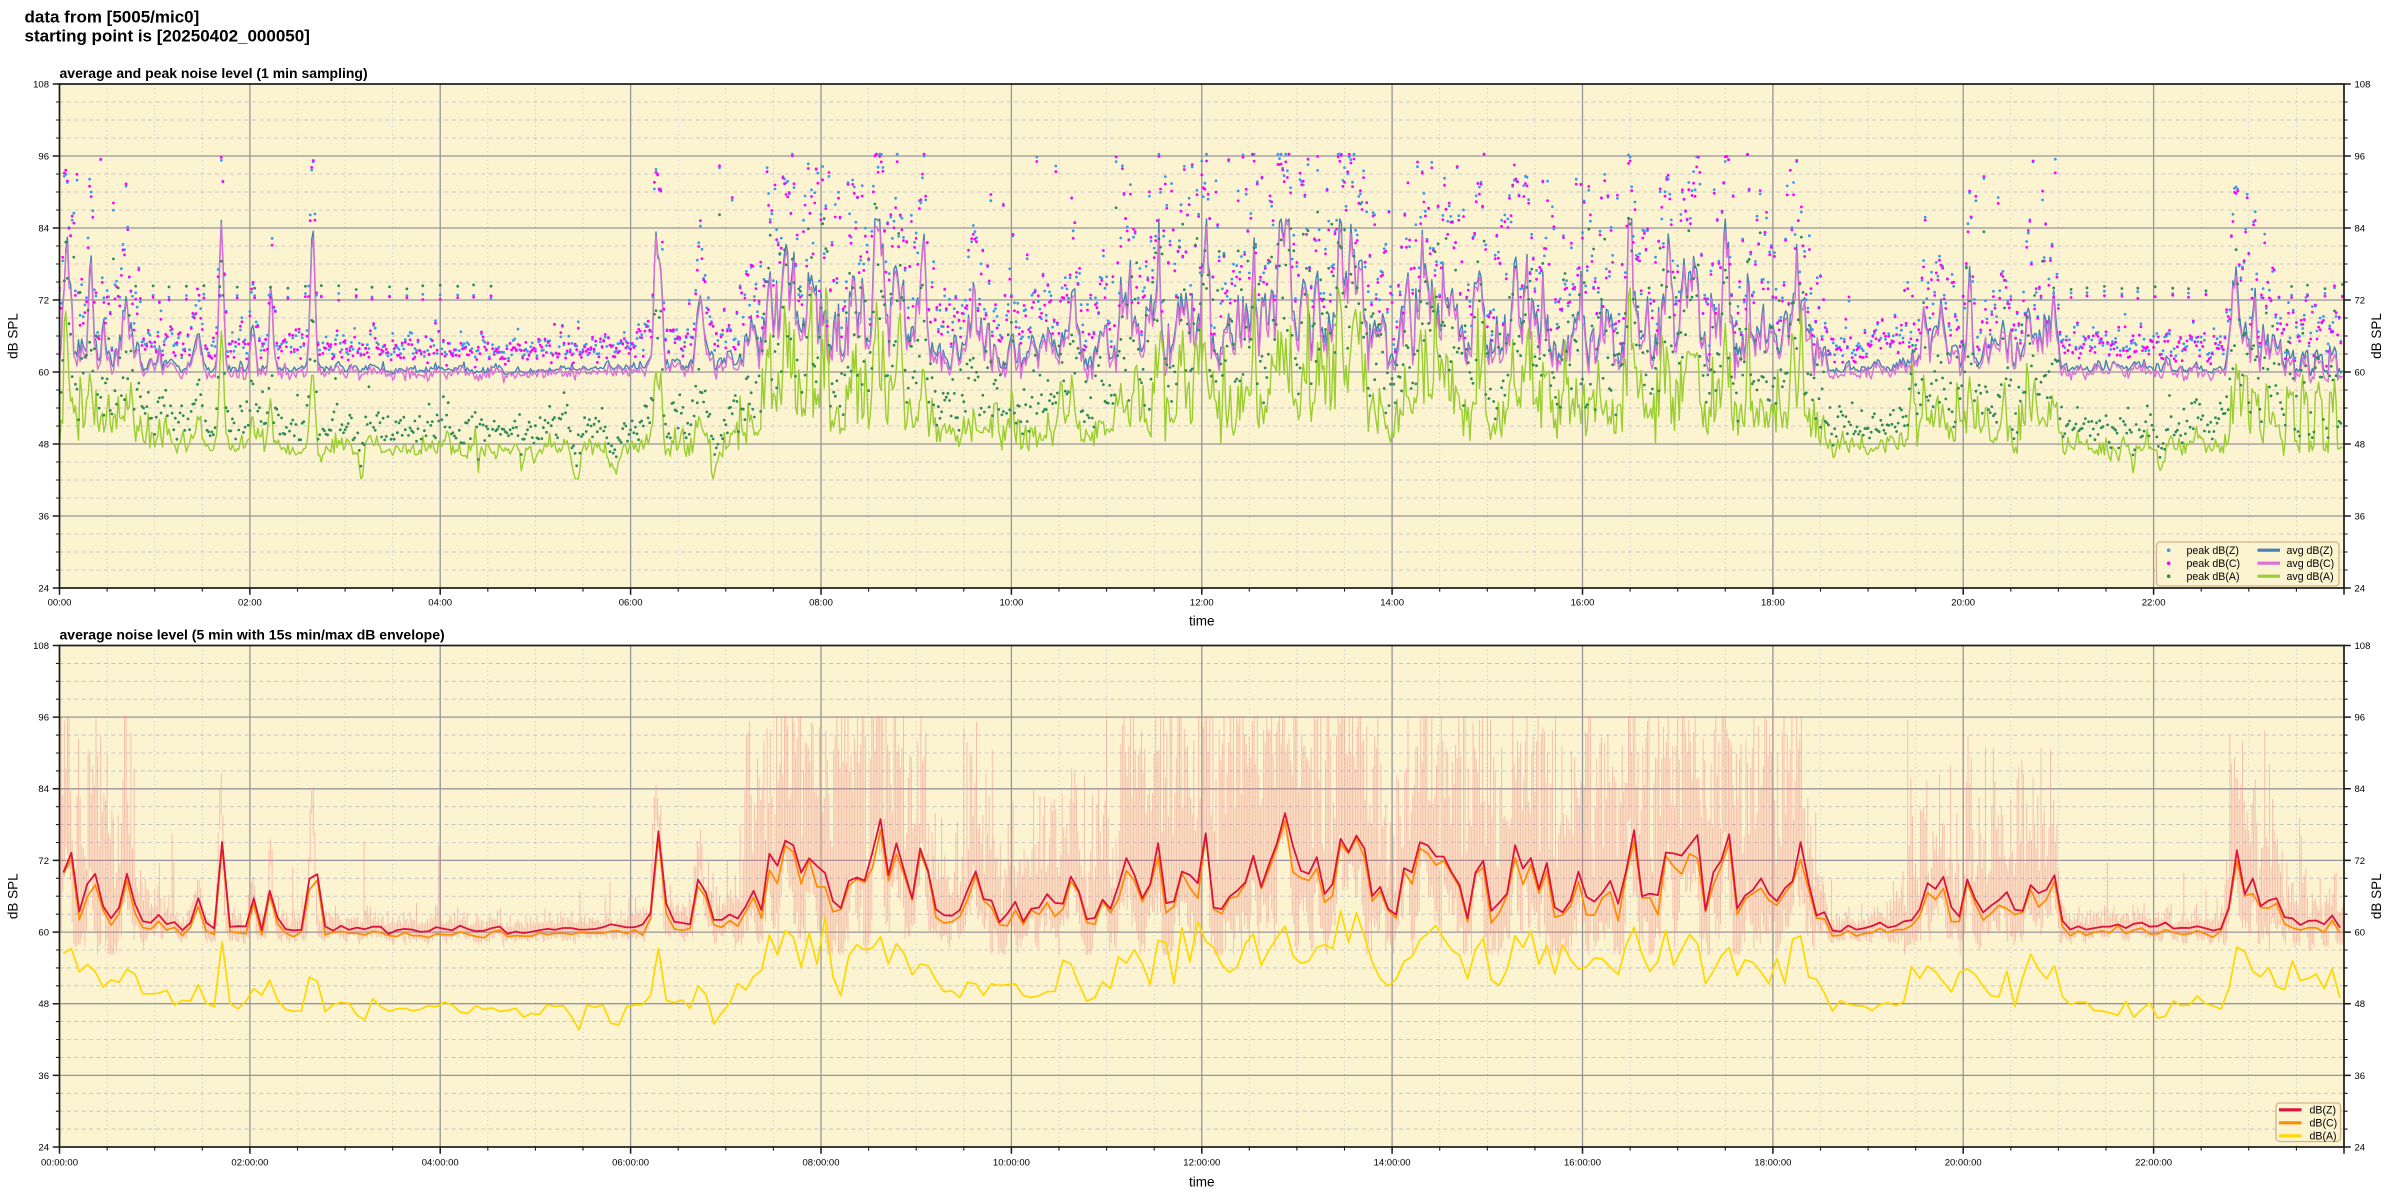  What do you see at coordinates (1012, 603) in the screenshot?
I see `svg-text: 10:00` at bounding box center [1012, 603].